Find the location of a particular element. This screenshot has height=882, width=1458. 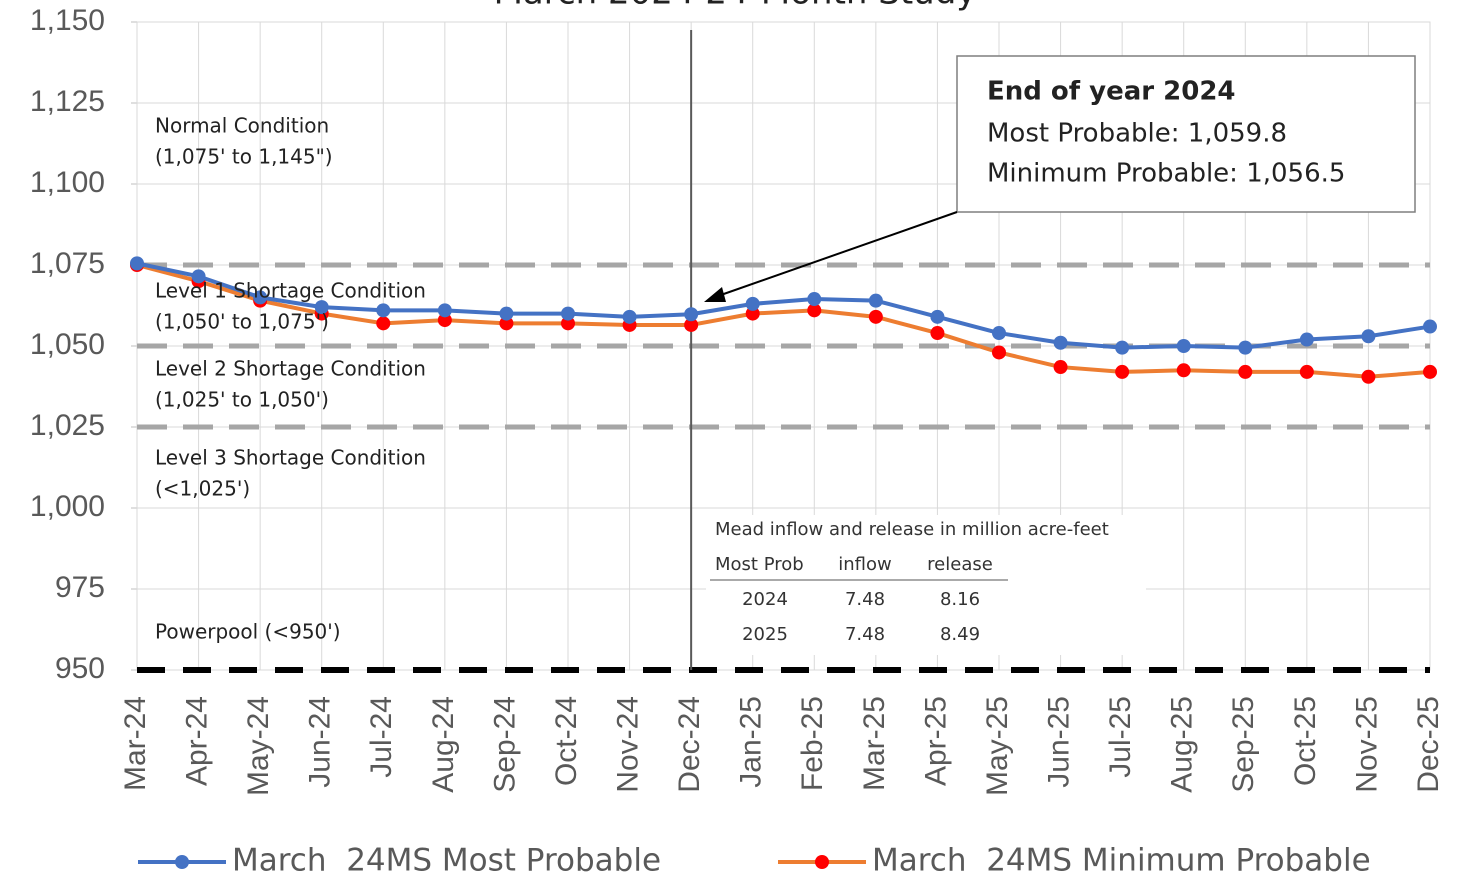

annotation-title: End of year 2024 is located at coordinates (1111, 92).